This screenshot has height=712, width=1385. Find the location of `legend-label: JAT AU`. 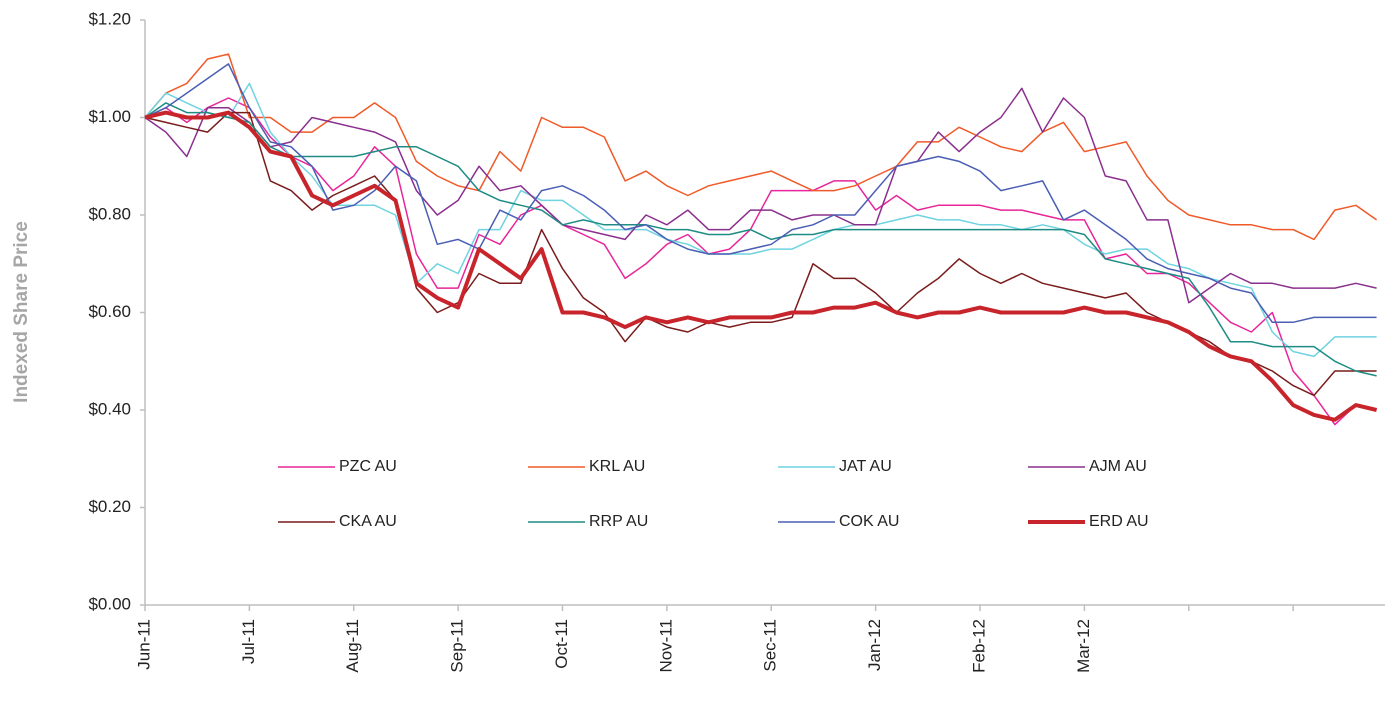

legend-label: JAT AU is located at coordinates (865, 466).